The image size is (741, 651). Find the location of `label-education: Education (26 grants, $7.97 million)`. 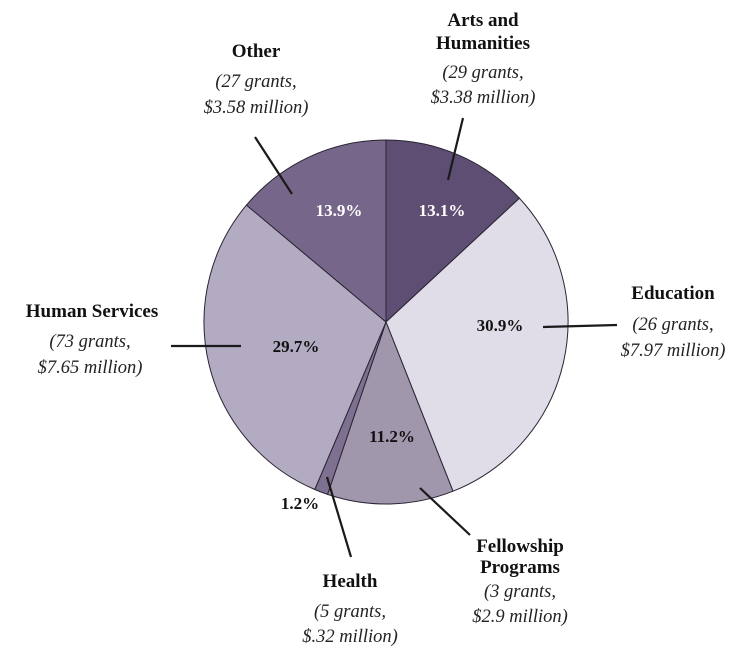

label-education: Education (26 grants, $7.97 million) is located at coordinates (673, 322).